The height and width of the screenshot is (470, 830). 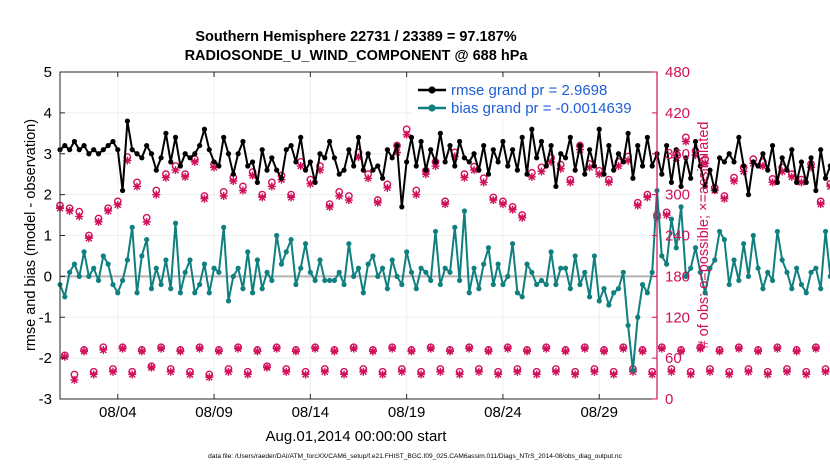 What do you see at coordinates (677, 195) in the screenshot?
I see `y-tick-label-right: 300` at bounding box center [677, 195].